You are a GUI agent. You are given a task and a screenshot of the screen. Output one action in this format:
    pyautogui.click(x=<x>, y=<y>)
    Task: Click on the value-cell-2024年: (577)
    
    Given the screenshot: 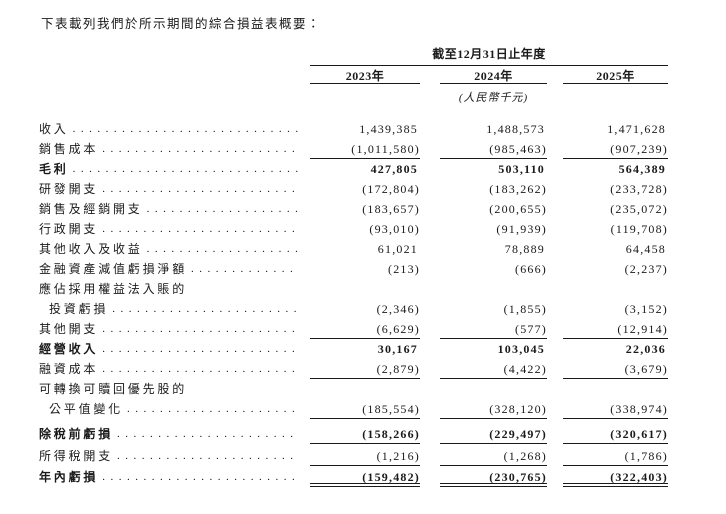 What is the action you would take?
    pyautogui.click(x=493, y=329)
    